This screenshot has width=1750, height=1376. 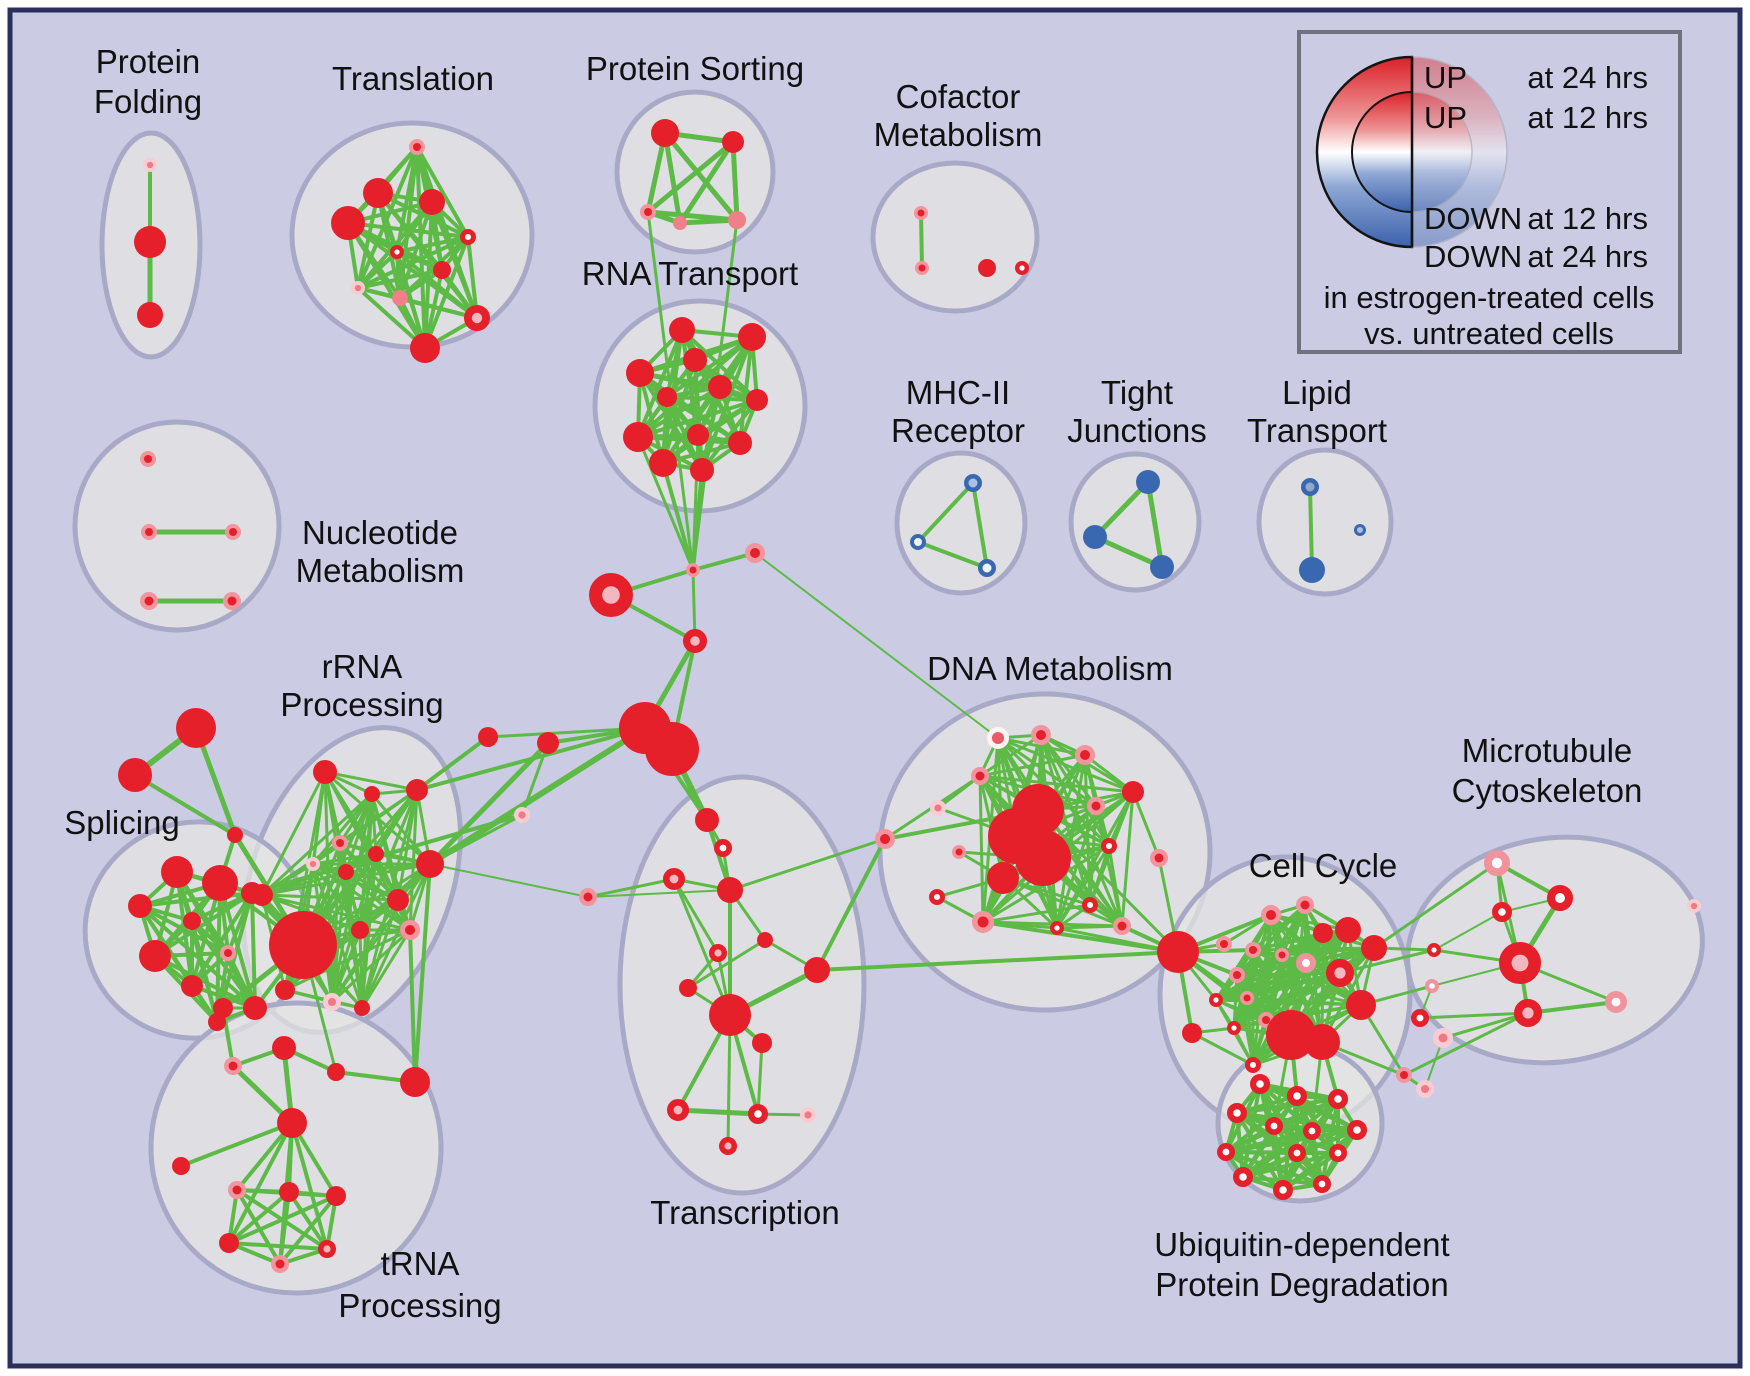 What do you see at coordinates (1587, 256) in the screenshot?
I see `legend-down24-time: at 24 hrs` at bounding box center [1587, 256].